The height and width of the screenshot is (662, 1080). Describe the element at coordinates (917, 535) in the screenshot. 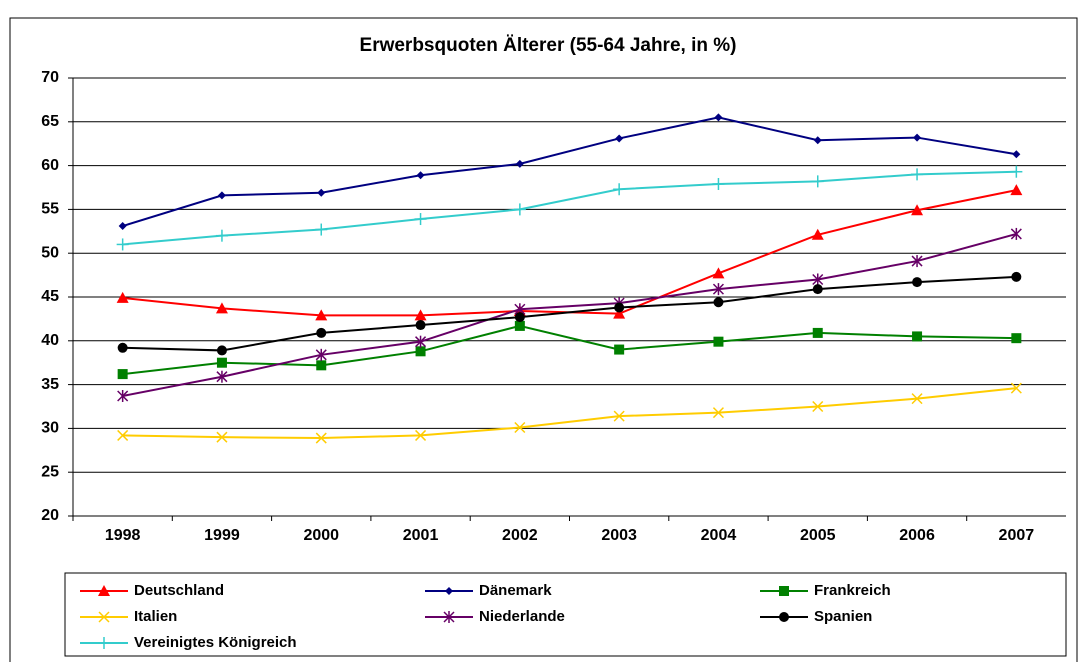

I see `x-tick-label: 2006` at that location.